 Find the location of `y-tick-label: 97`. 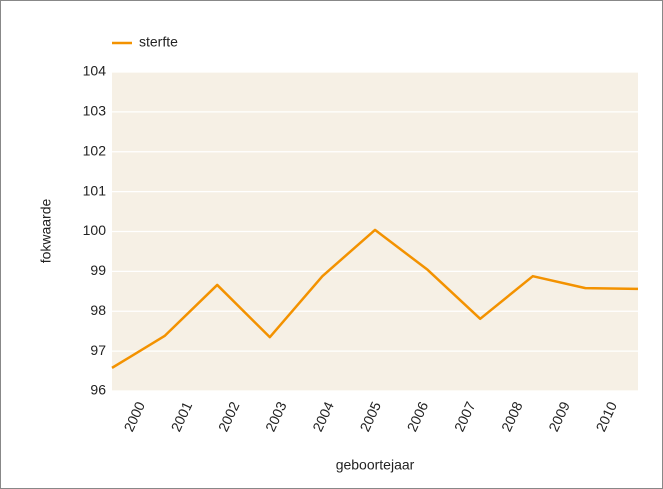

y-tick-label: 97 is located at coordinates (98, 350).